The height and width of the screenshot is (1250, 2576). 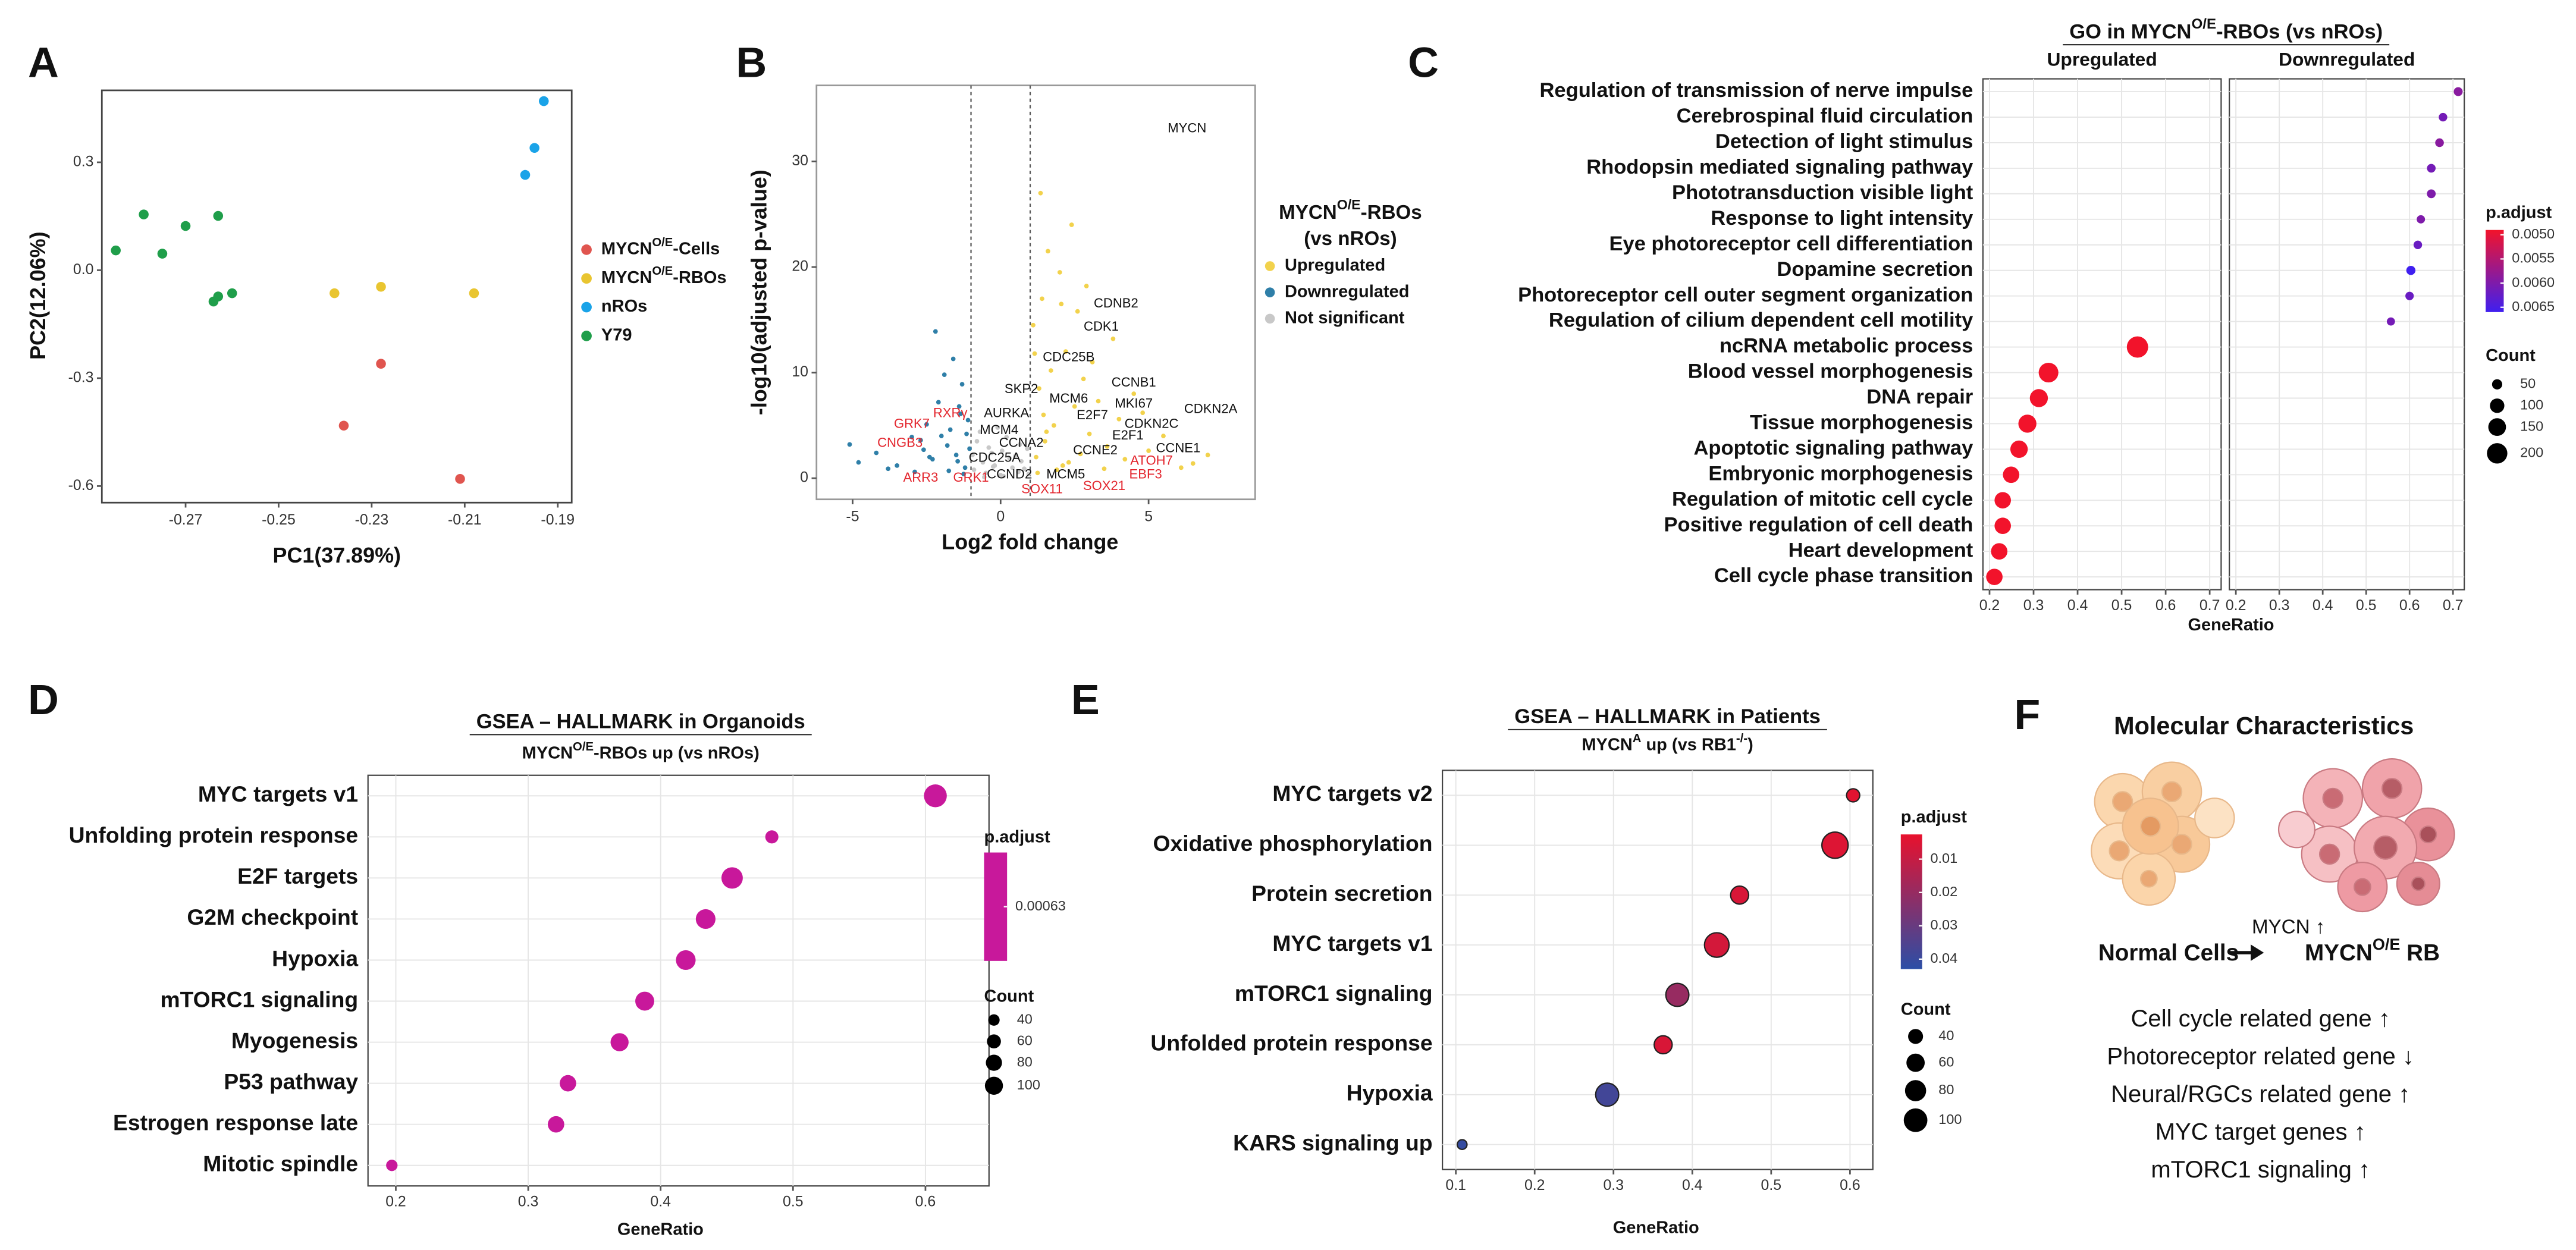 What do you see at coordinates (1040, 905) in the screenshot?
I see `colorbar-label: 0.00063` at bounding box center [1040, 905].